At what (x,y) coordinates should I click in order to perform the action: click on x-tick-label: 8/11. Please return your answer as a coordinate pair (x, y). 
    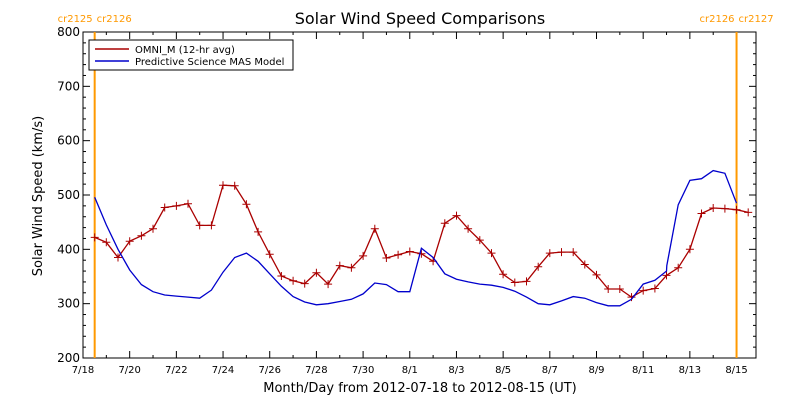
    Looking at the image, I should click on (643, 370).